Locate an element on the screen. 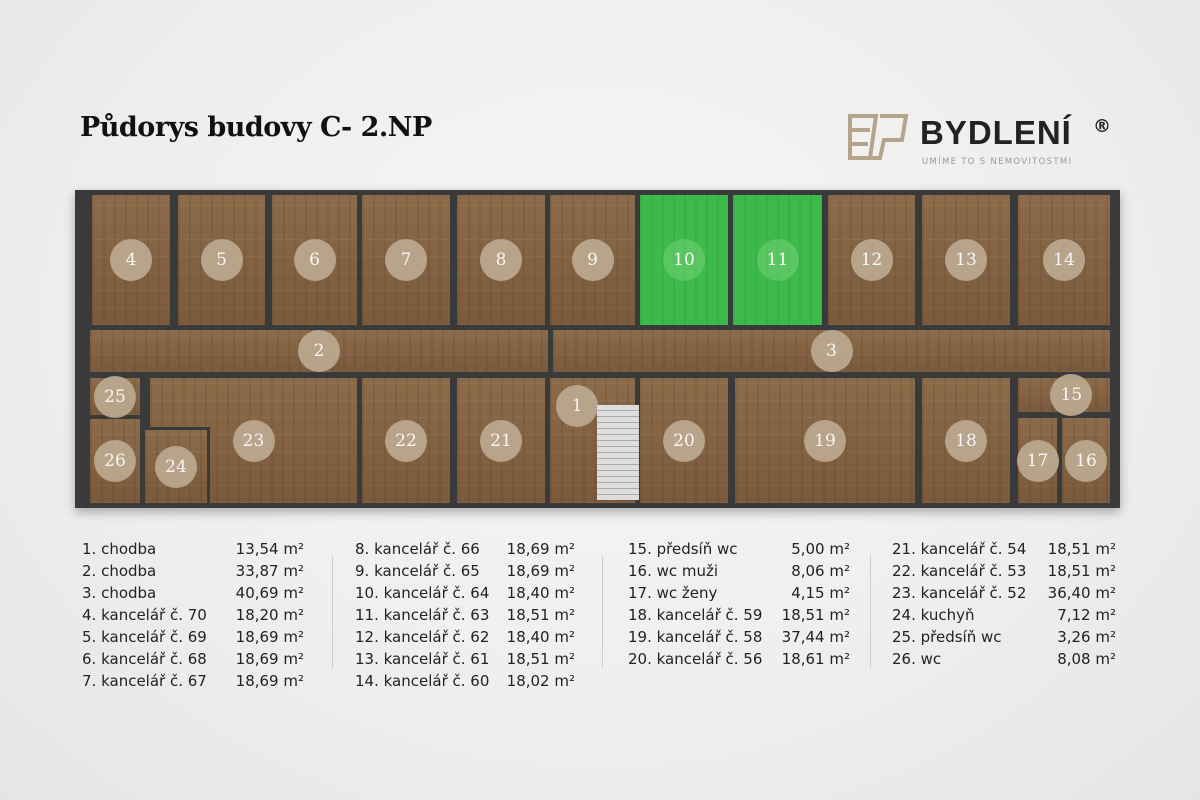 The height and width of the screenshot is (800, 1200). room-label: 17 is located at coordinates (1037, 460).